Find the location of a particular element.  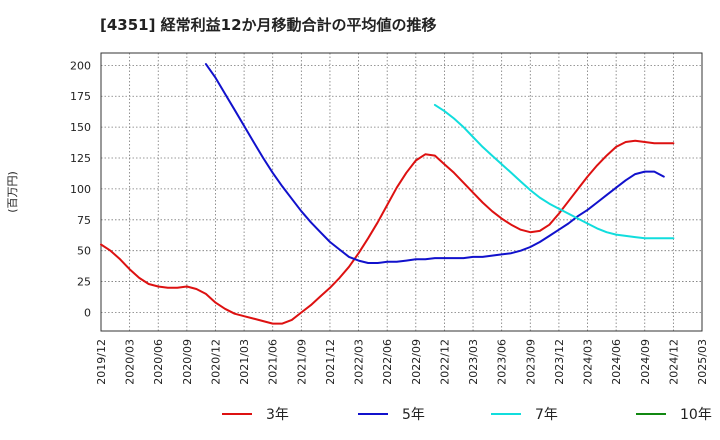

legend: 3年 5年 7年 10年 is located at coordinates (467, 415).